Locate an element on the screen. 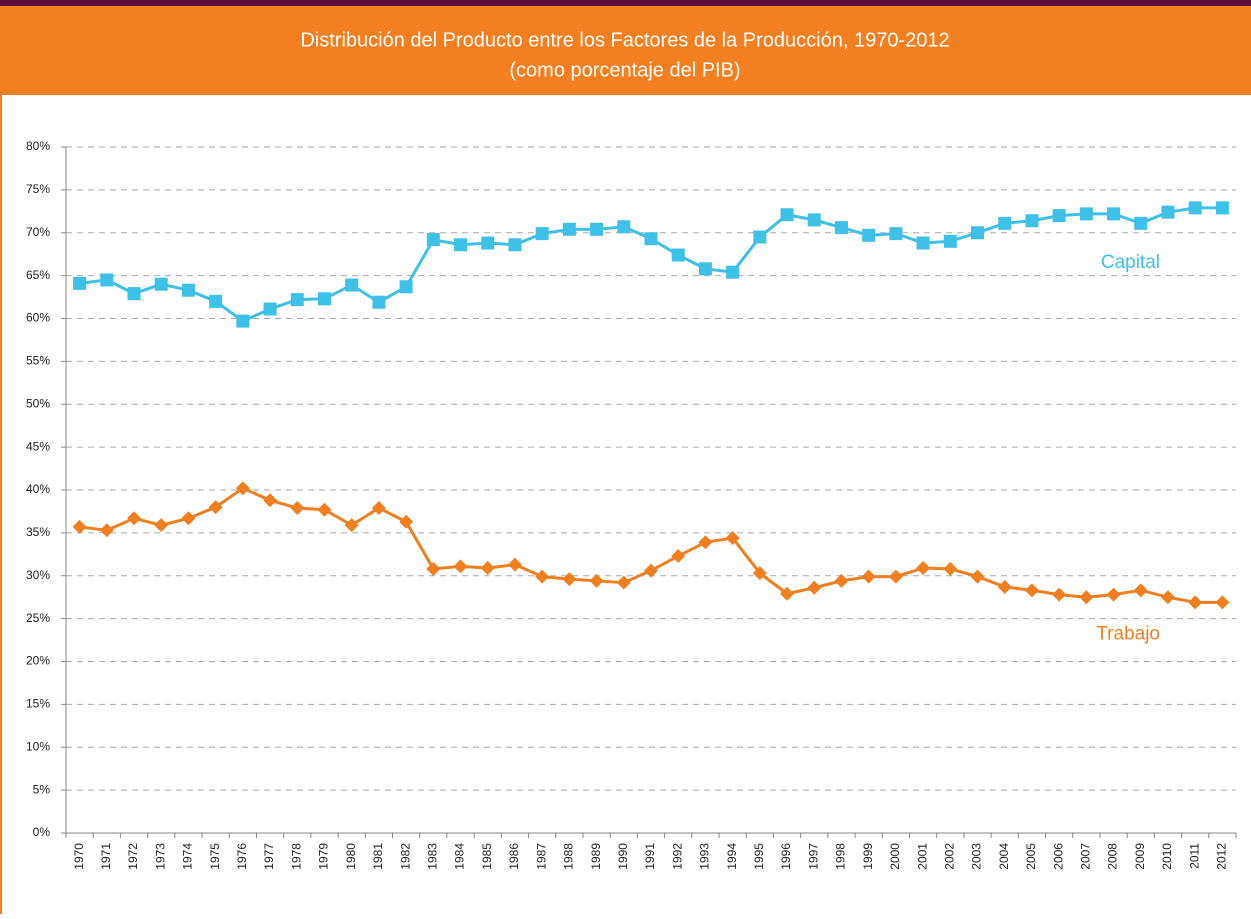  x-tick-label: 1995 is located at coordinates (759, 856).